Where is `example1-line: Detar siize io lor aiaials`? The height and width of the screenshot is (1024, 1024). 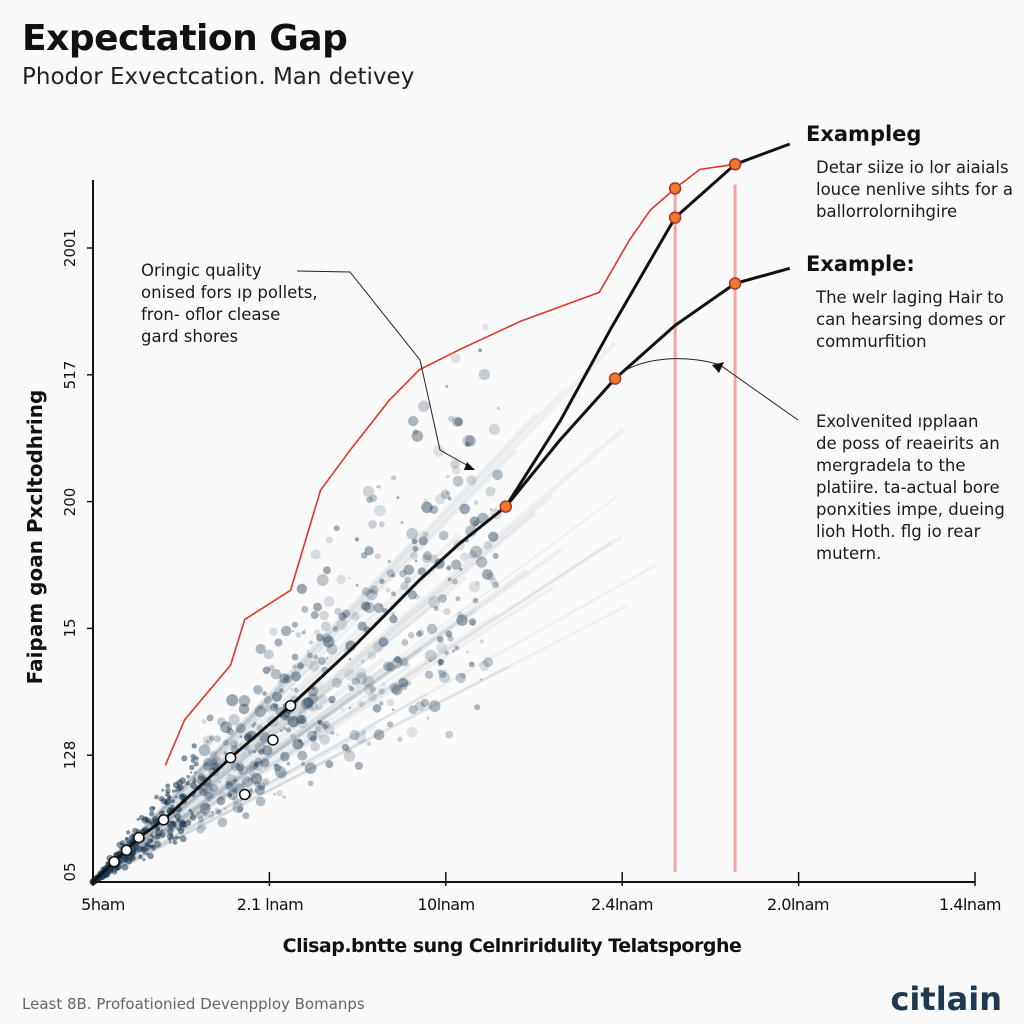
example1-line: Detar siize io lor aiaials is located at coordinates (912, 167).